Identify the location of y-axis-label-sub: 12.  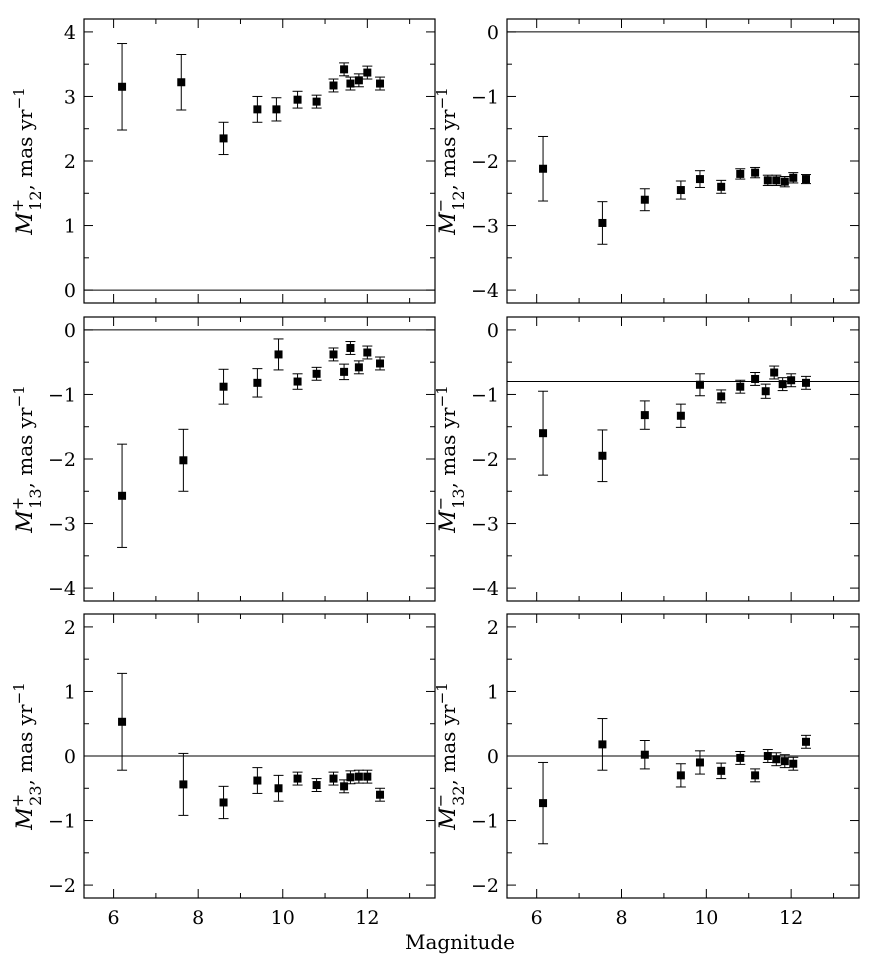
(35, 200).